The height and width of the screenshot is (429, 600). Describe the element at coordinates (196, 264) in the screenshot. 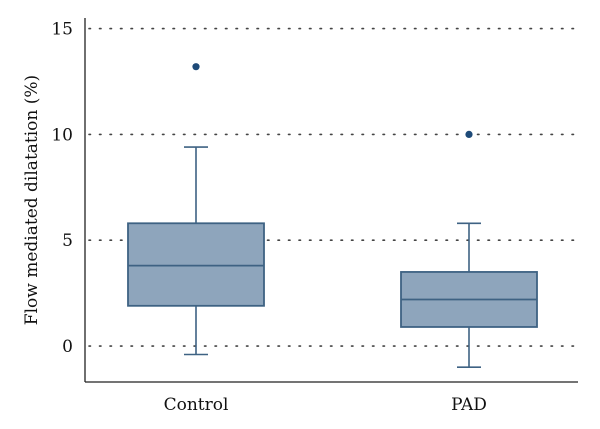

I see `iqr-box` at that location.